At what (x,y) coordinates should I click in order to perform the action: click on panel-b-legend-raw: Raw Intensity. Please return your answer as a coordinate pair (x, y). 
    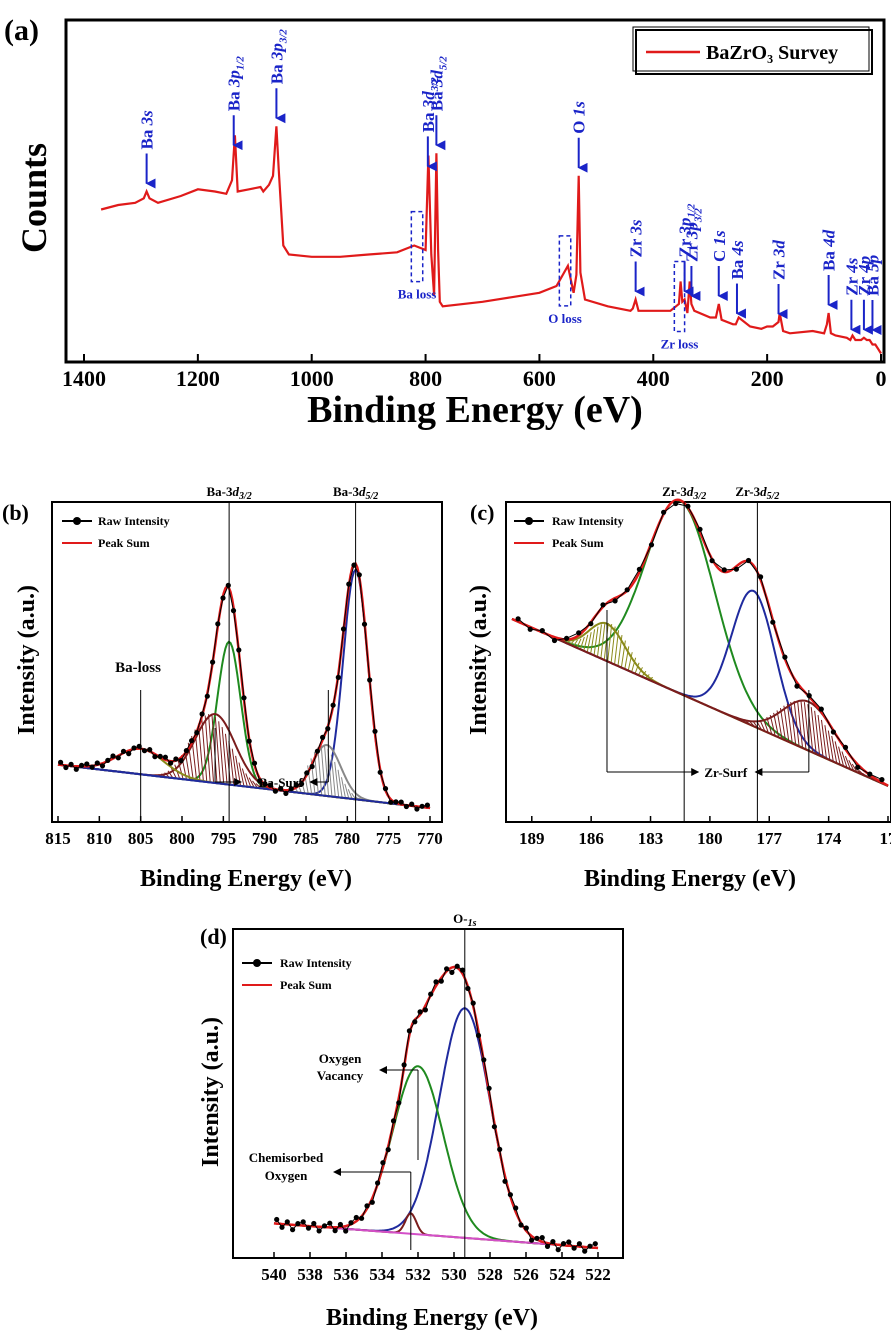
    Looking at the image, I should click on (134, 521).